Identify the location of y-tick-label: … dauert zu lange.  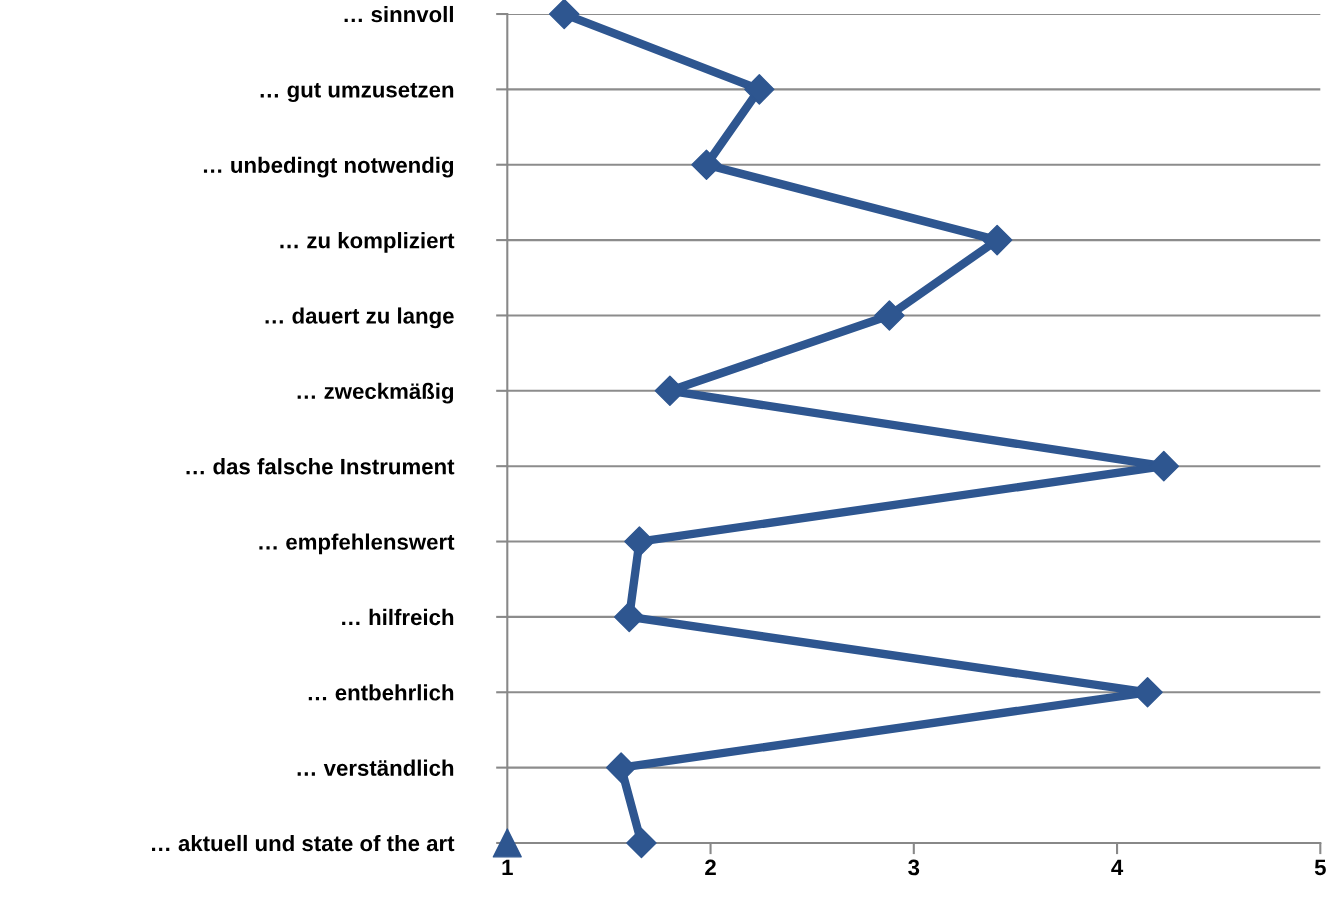
(359, 318).